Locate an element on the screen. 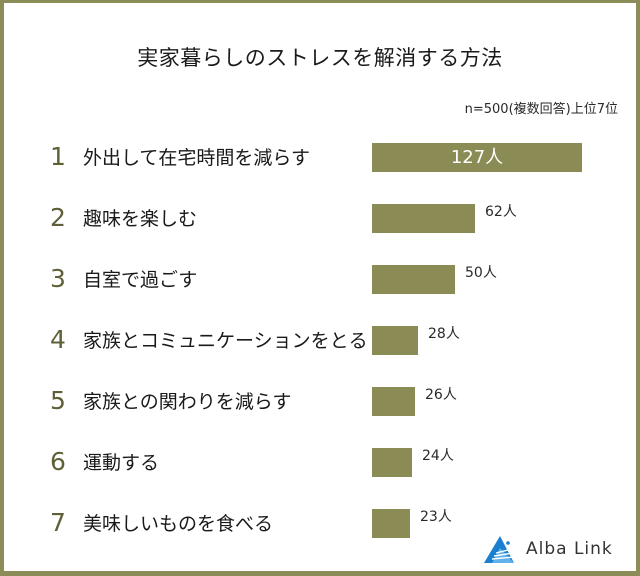  bar-value-label: 127人 is located at coordinates (477, 157).